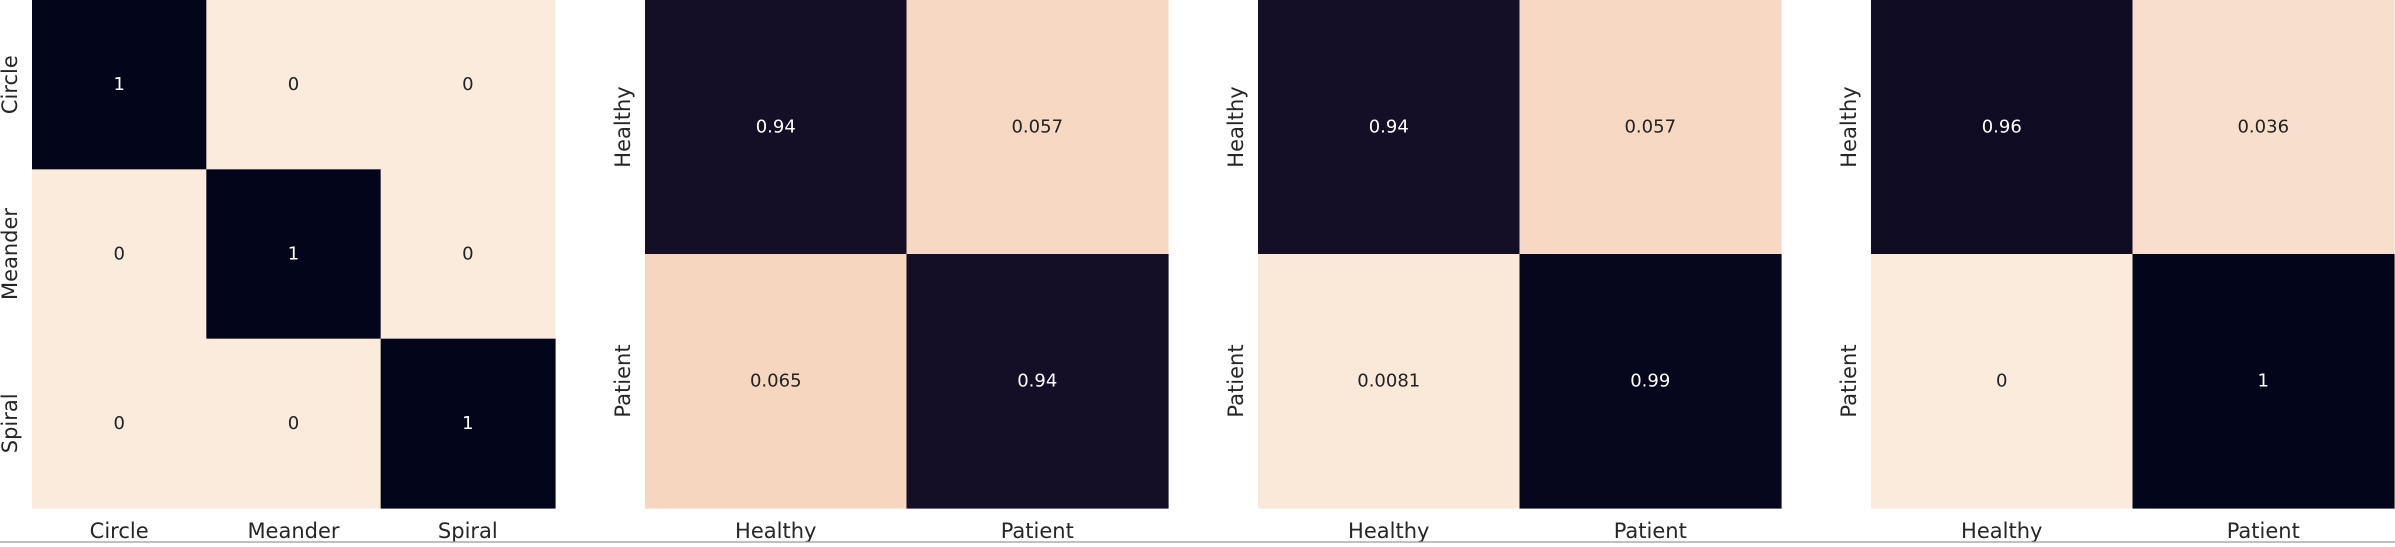 The height and width of the screenshot is (547, 2395). I want to click on x-tick-label: Meander, so click(293, 531).